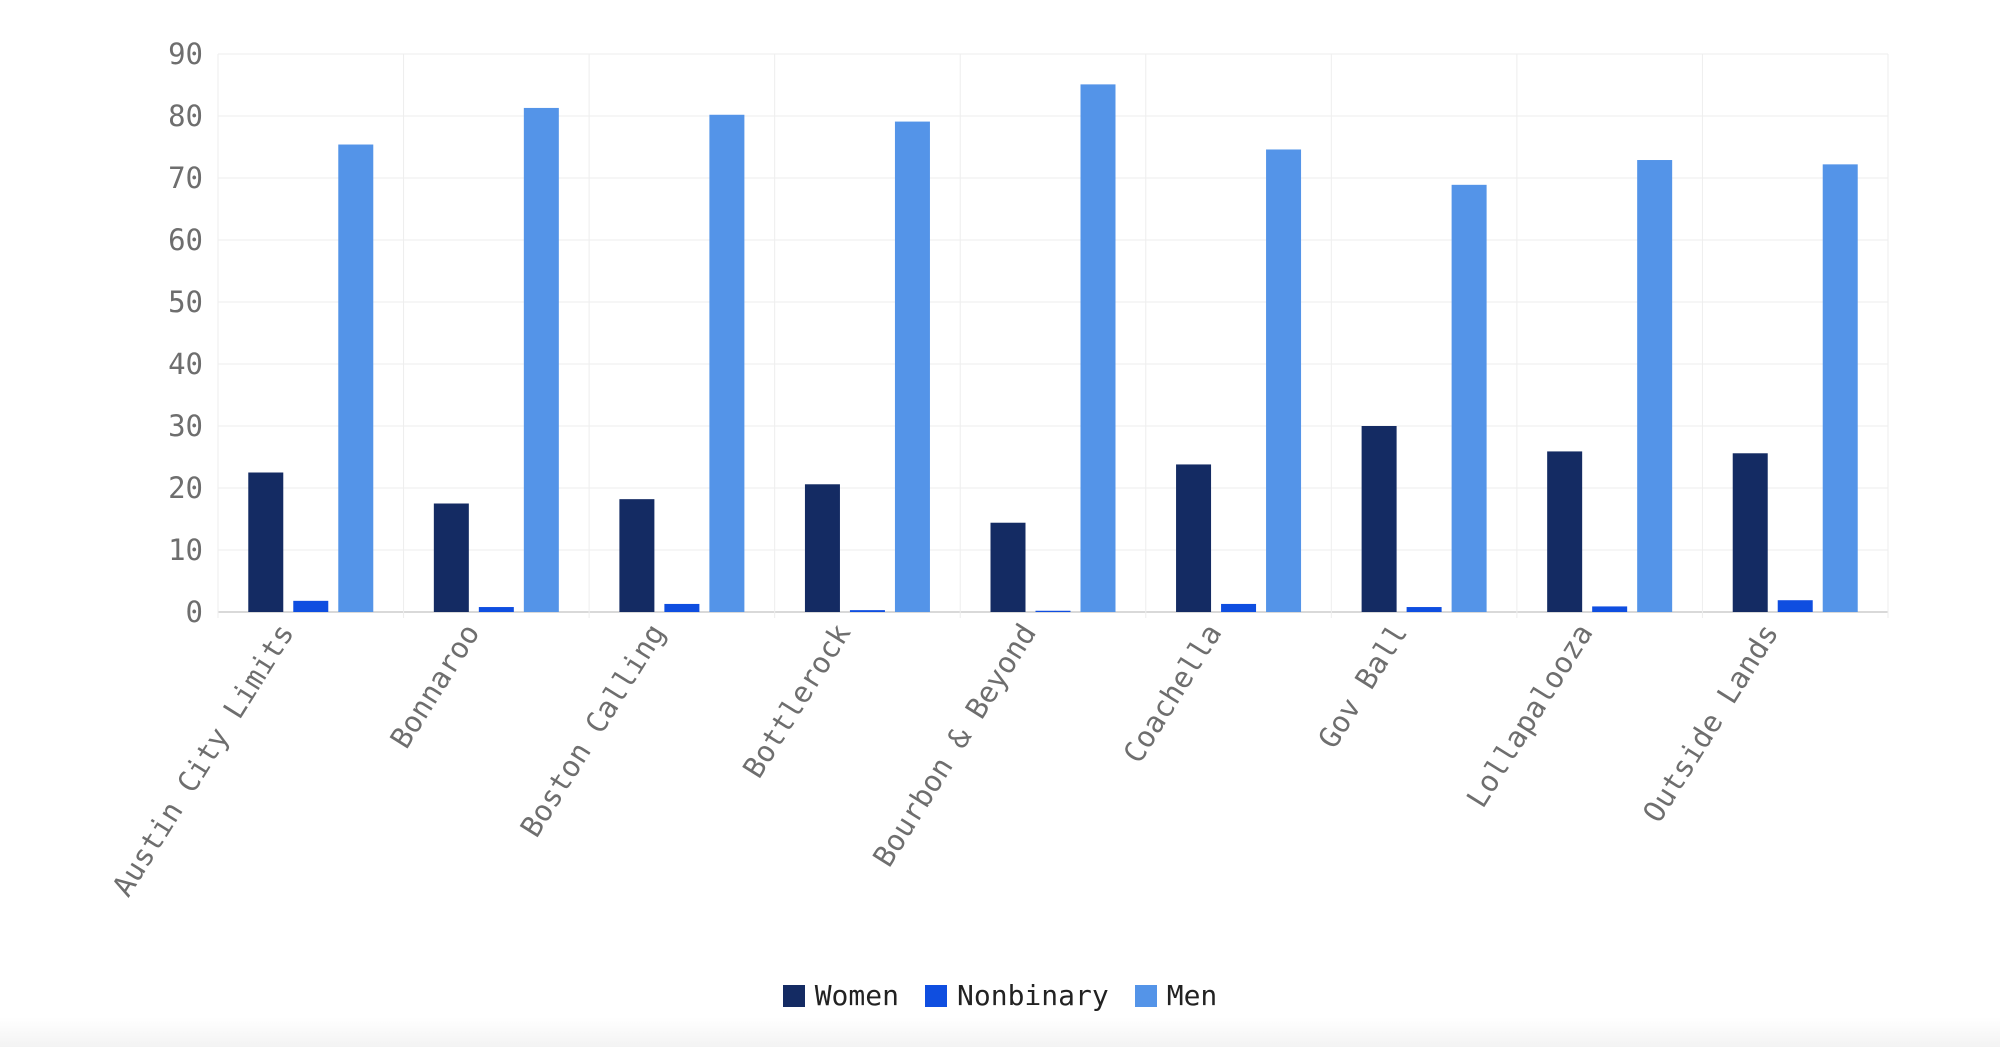  Describe the element at coordinates (185, 178) in the screenshot. I see `y-tick-label-70: 70` at that location.